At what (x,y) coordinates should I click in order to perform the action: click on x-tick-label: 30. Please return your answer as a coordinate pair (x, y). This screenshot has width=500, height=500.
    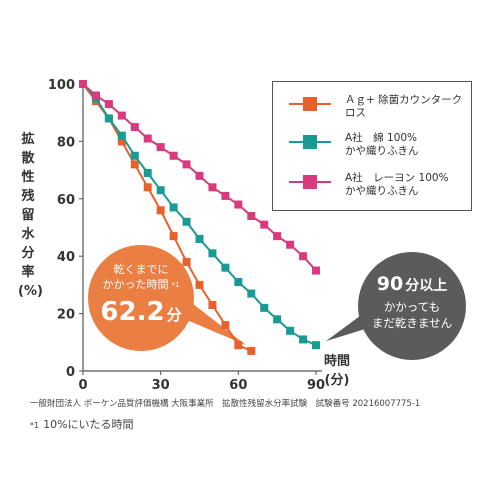
    Looking at the image, I should click on (161, 385).